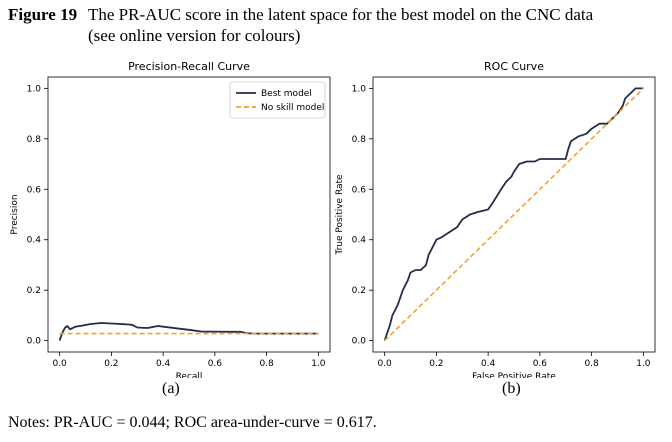  What do you see at coordinates (171, 388) in the screenshot?
I see `subfig-label-a: (a)` at bounding box center [171, 388].